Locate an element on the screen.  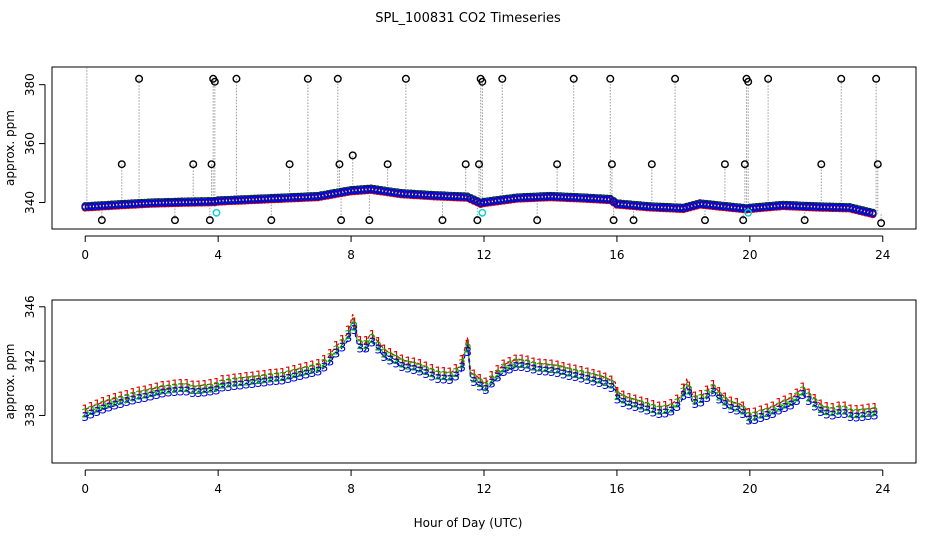
x-tick-label: 12 is located at coordinates (483, 489).